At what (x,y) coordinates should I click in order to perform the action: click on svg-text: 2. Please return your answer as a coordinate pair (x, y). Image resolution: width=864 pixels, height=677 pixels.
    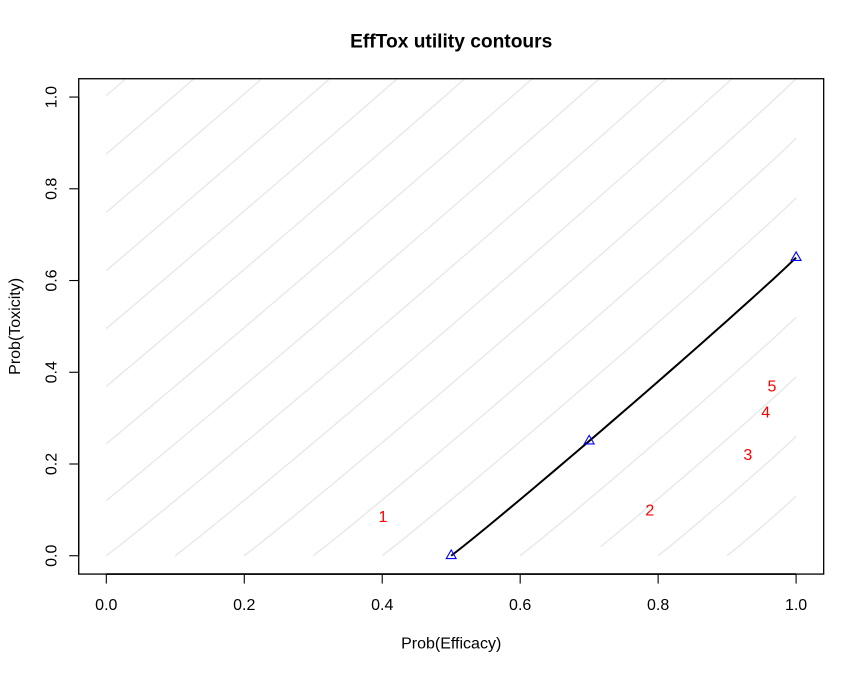
    Looking at the image, I should click on (649, 511).